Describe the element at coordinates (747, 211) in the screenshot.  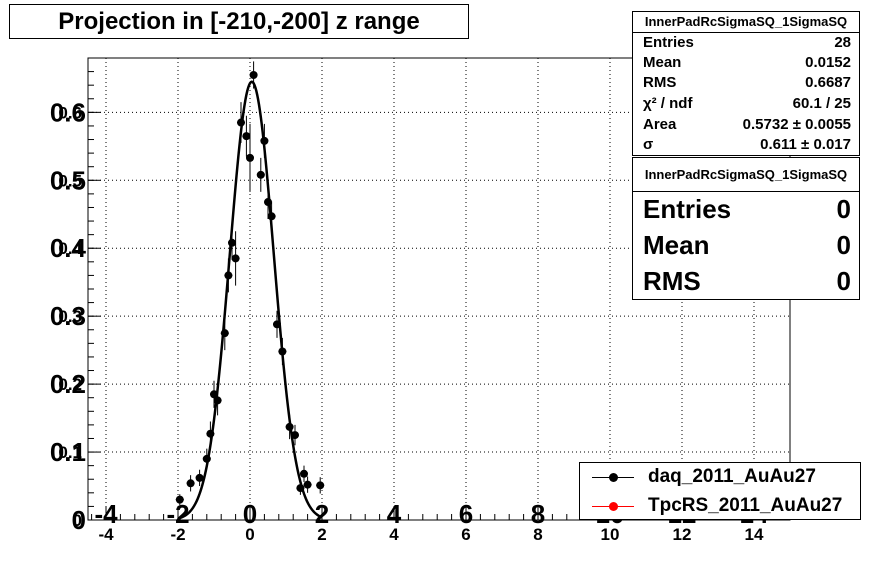
I see `stat-row-entries: Entries 0` at that location.